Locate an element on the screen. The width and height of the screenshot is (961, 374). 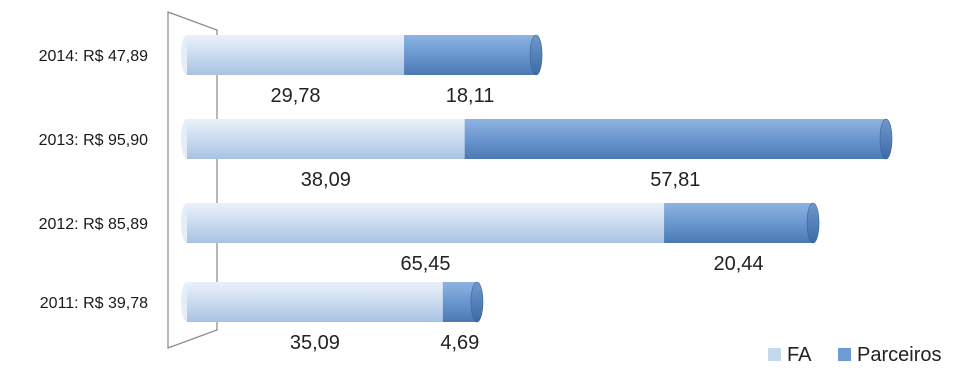
bar-parceiros-2014 is located at coordinates (470, 55).